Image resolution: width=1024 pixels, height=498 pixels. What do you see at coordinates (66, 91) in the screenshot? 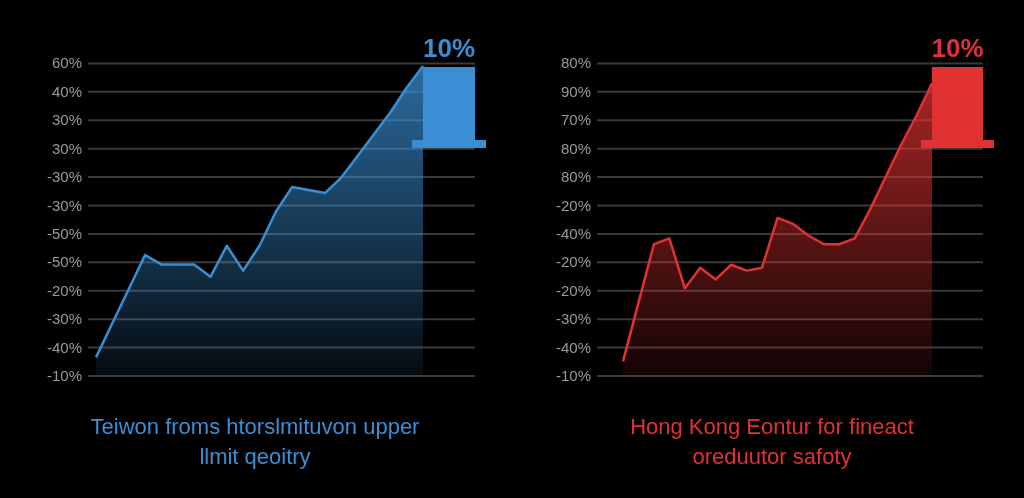
I see `text: 40%` at bounding box center [66, 91].